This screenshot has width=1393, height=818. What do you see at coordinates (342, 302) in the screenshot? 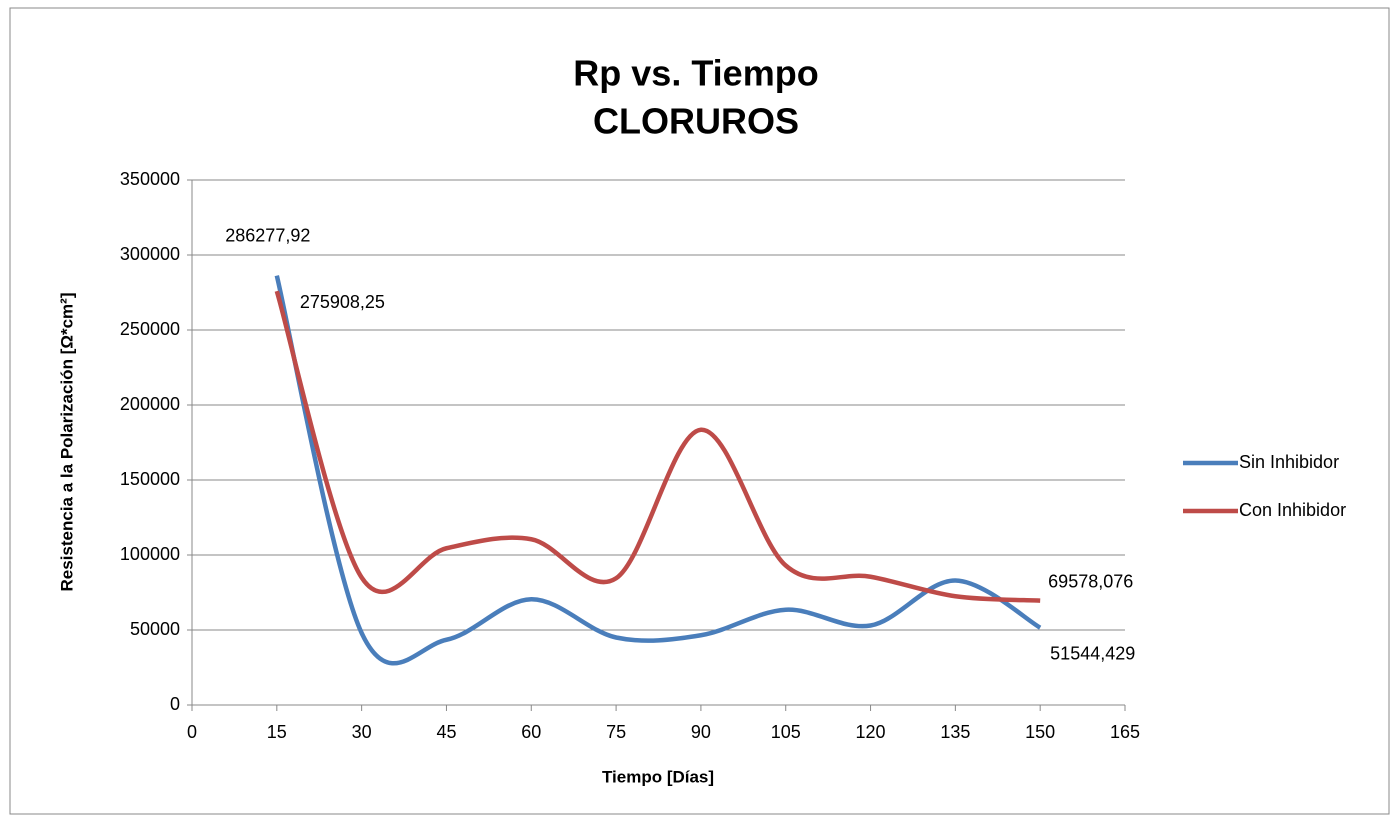
I see `data-label: 275908,25` at bounding box center [342, 302].